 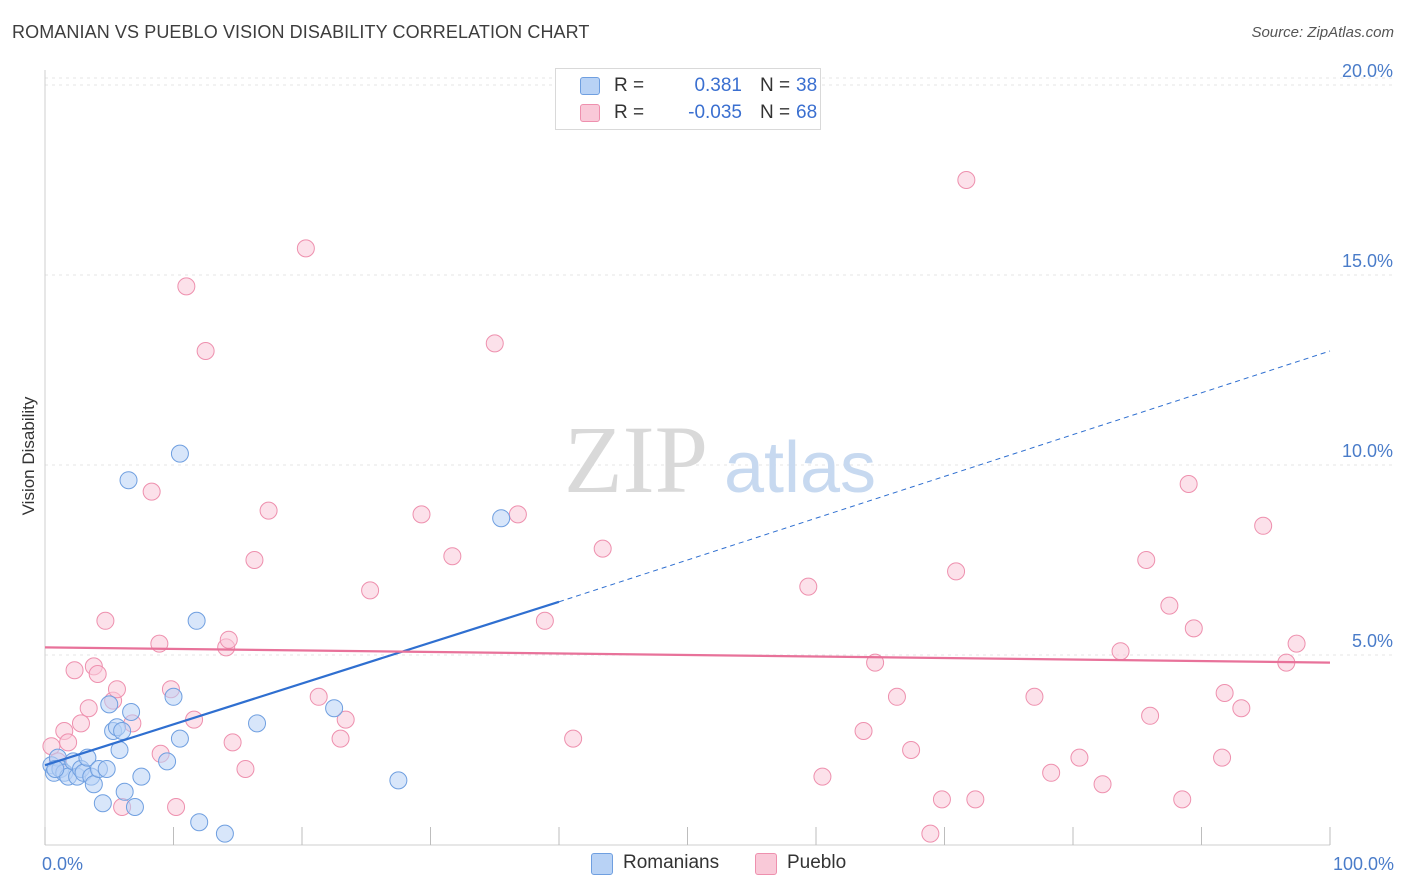 What do you see at coordinates (302, 683) in the screenshot?
I see `romanians-trend-line` at bounding box center [302, 683].